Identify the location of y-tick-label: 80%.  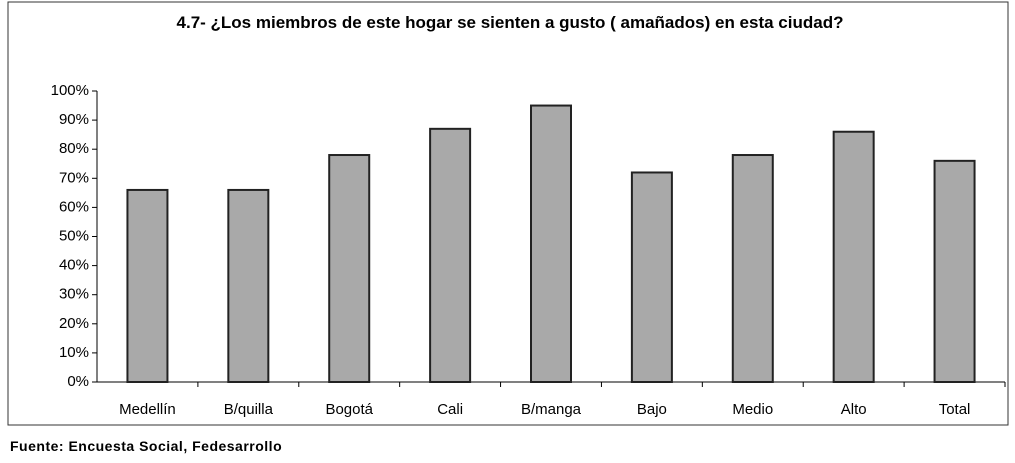
(74, 148).